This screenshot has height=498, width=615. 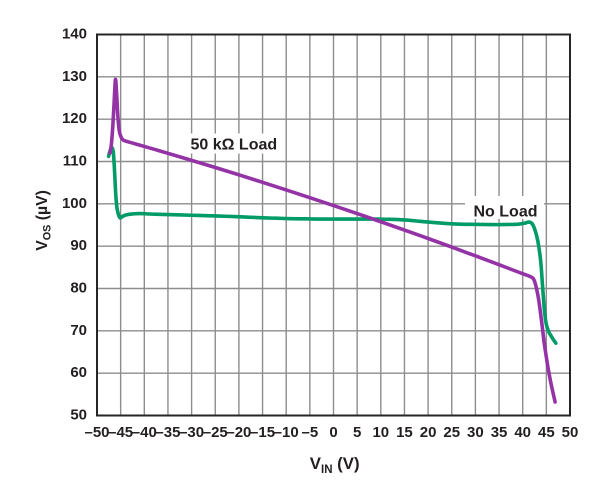 I want to click on svg-text: 10, so click(x=380, y=432).